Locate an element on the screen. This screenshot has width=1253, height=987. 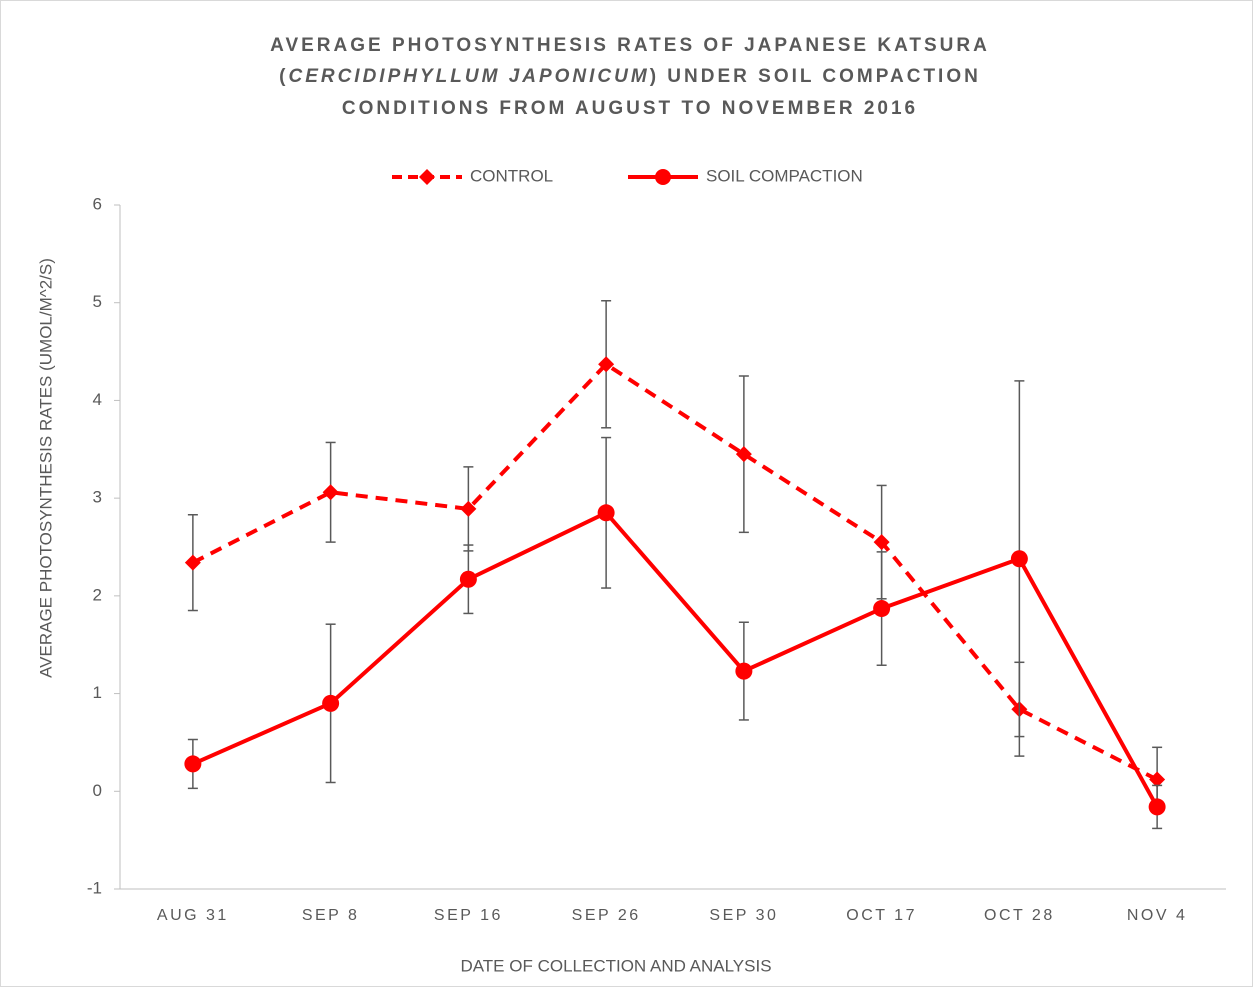
title-part: ) UNDER SOIL COMPACTION is located at coordinates (815, 76).